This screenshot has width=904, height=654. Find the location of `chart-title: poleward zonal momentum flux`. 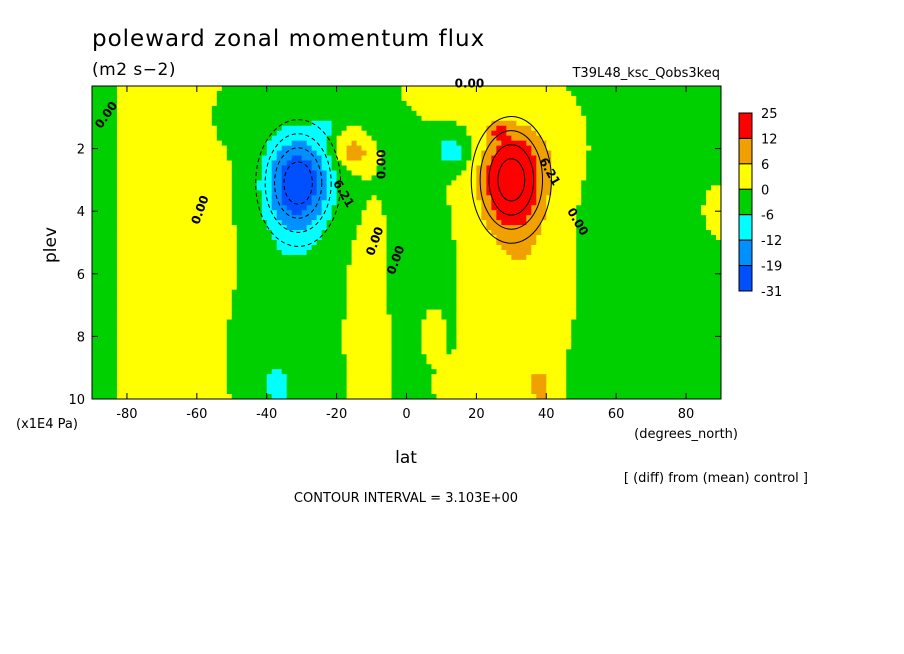

chart-title: poleward zonal momentum flux is located at coordinates (288, 39).